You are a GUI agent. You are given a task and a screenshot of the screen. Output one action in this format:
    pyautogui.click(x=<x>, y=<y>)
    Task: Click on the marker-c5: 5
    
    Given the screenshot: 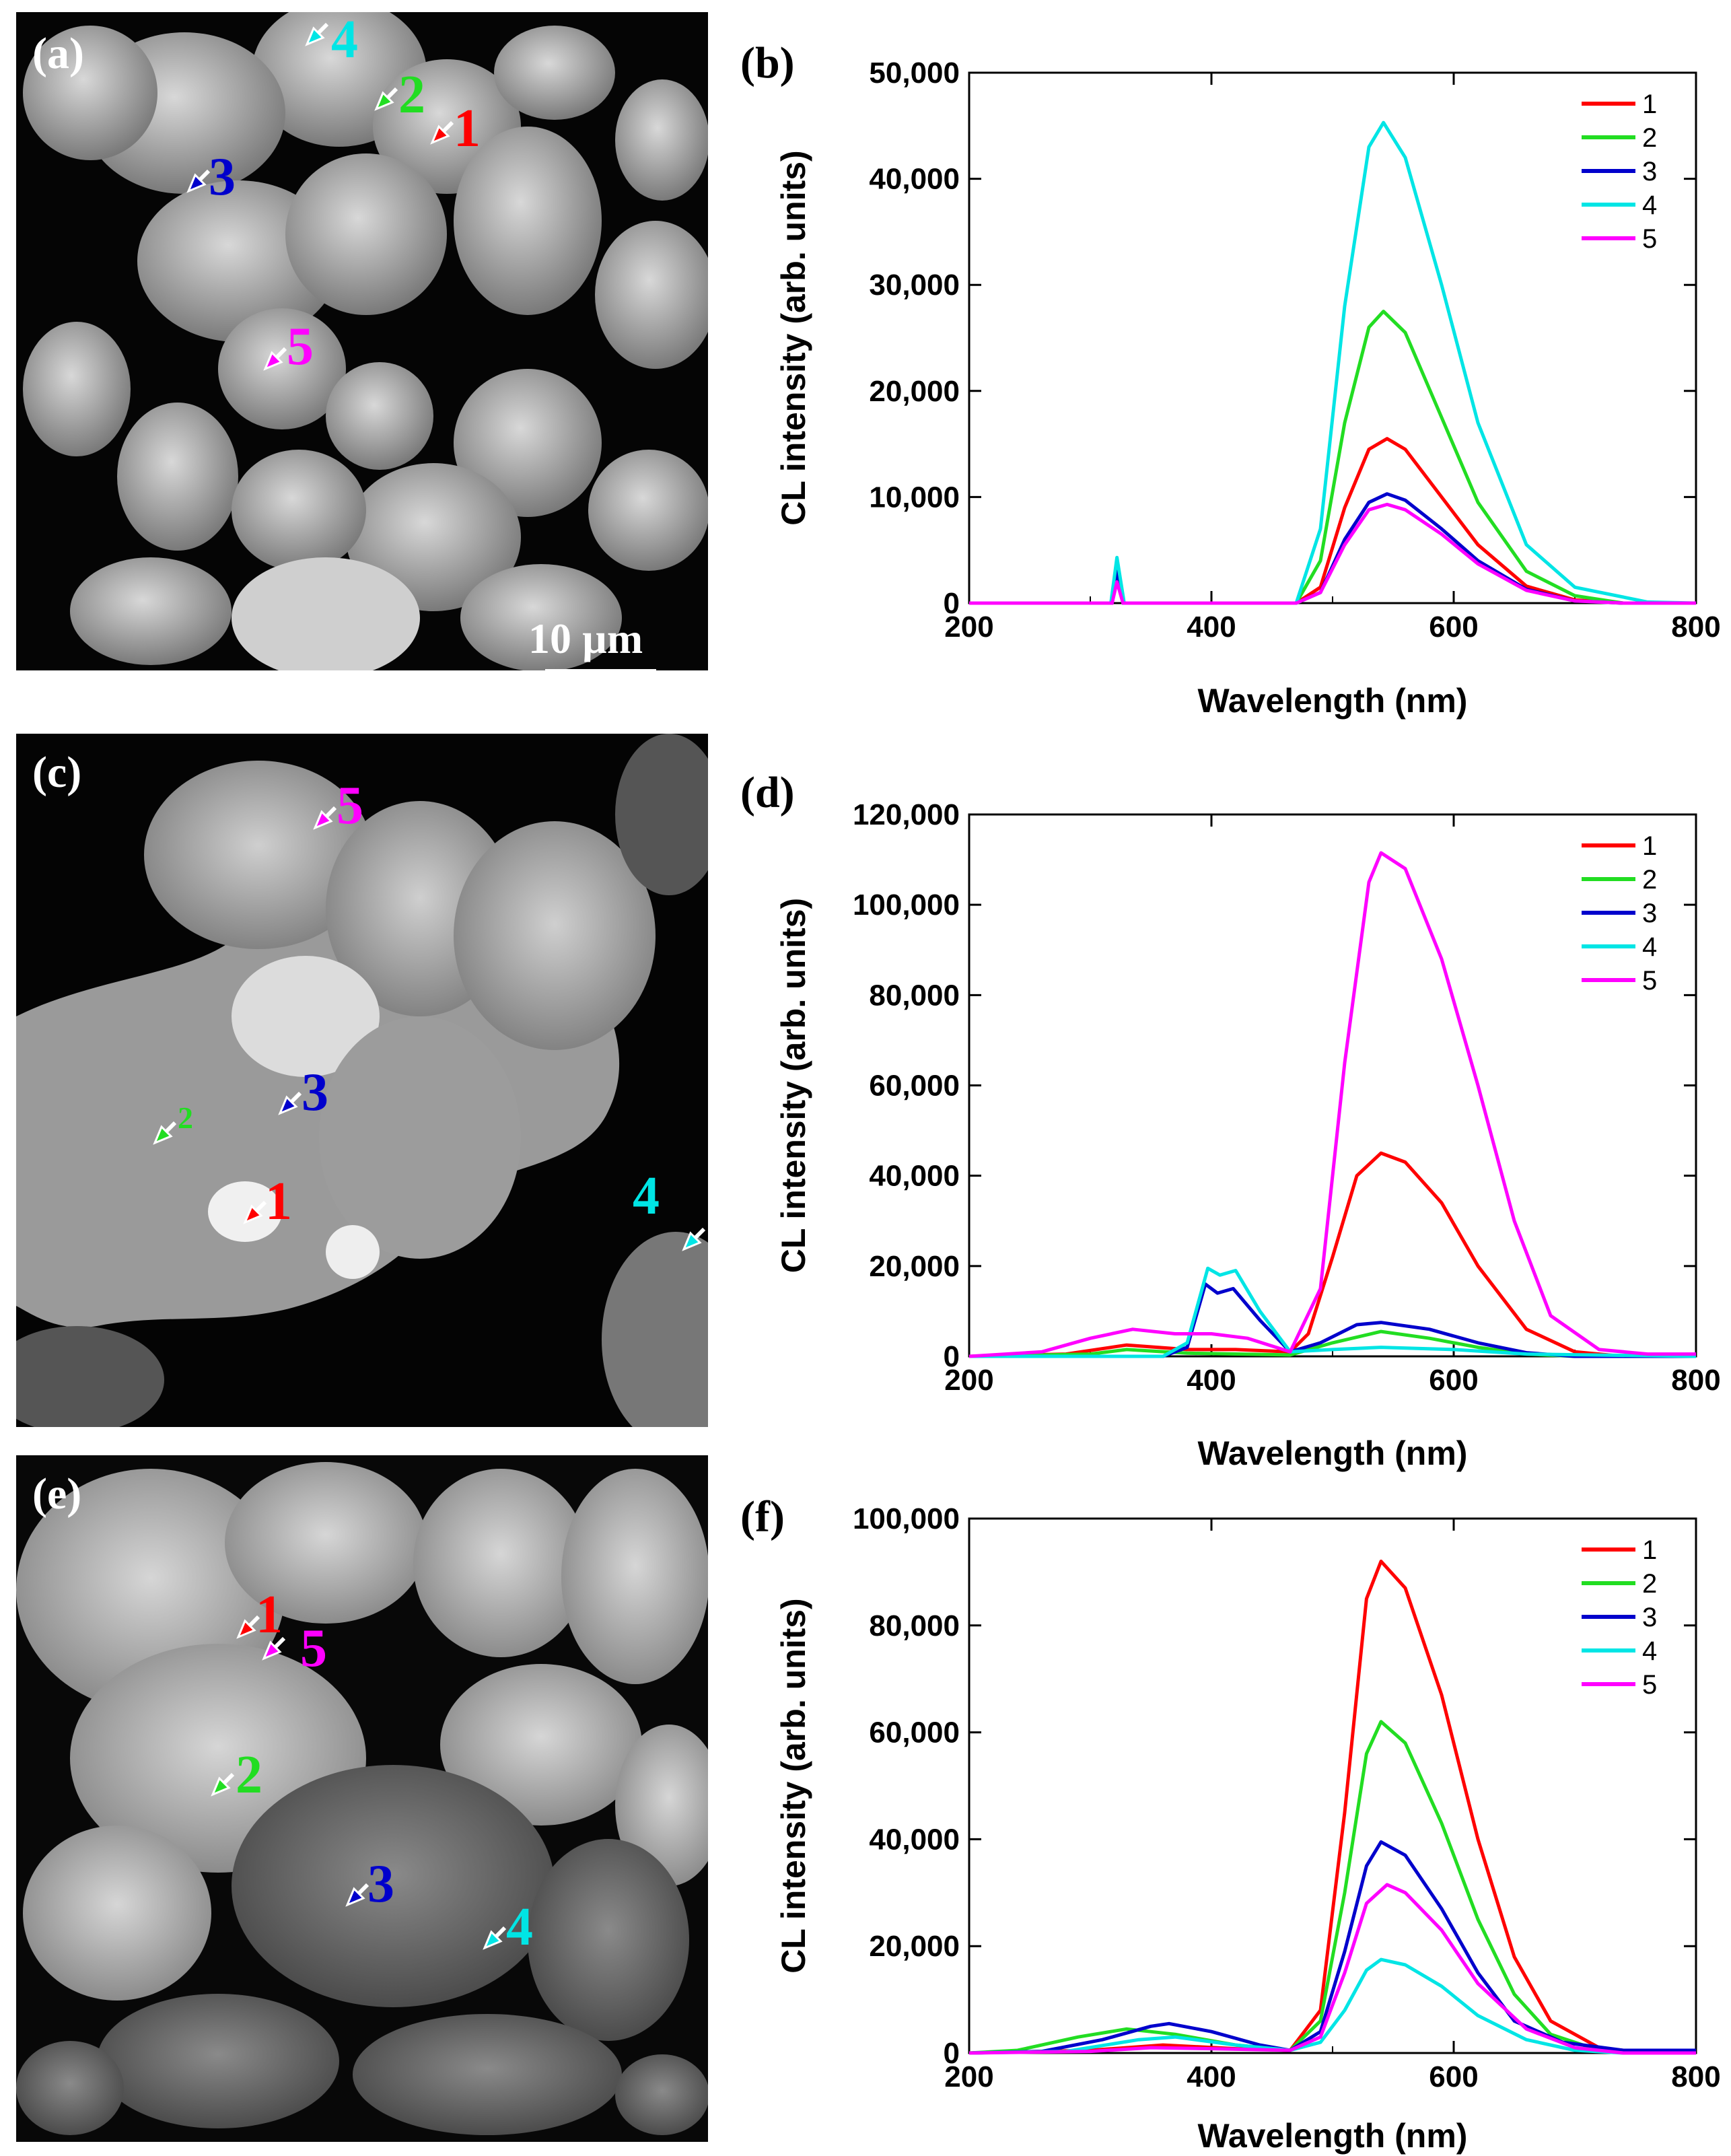 What is the action you would take?
    pyautogui.click(x=350, y=805)
    